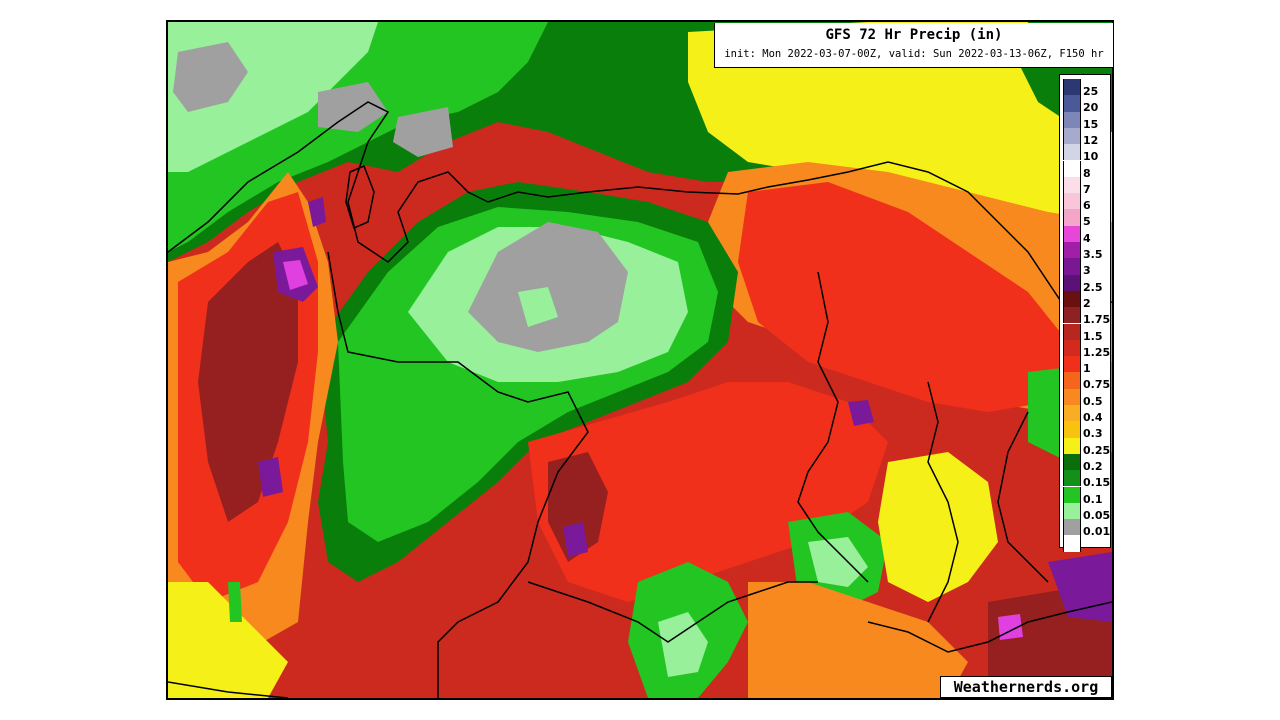 The width and height of the screenshot is (1280, 720). Describe the element at coordinates (989, 627) in the screenshot. I see `border-south` at that location.